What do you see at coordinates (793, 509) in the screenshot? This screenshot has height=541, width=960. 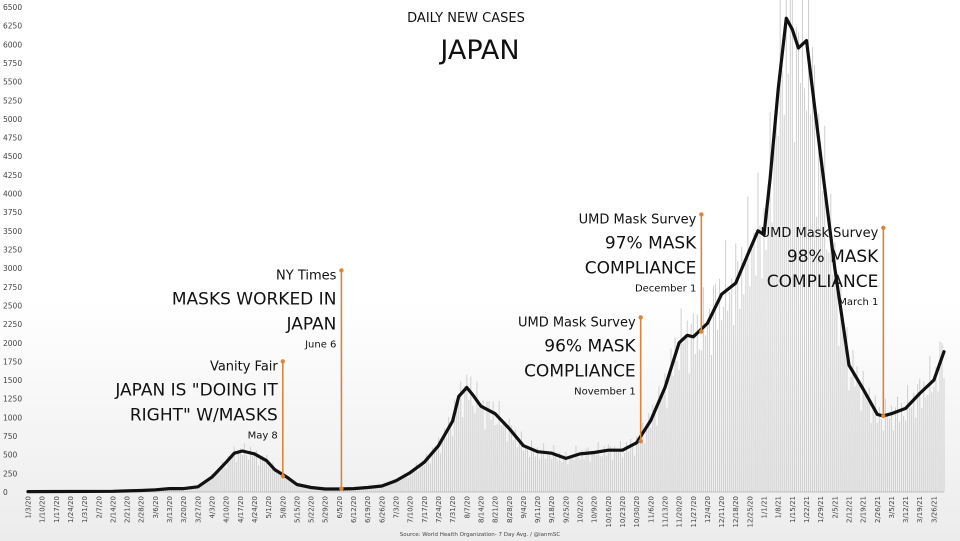 I see `x-tick-label: 1/15/21` at bounding box center [793, 509].